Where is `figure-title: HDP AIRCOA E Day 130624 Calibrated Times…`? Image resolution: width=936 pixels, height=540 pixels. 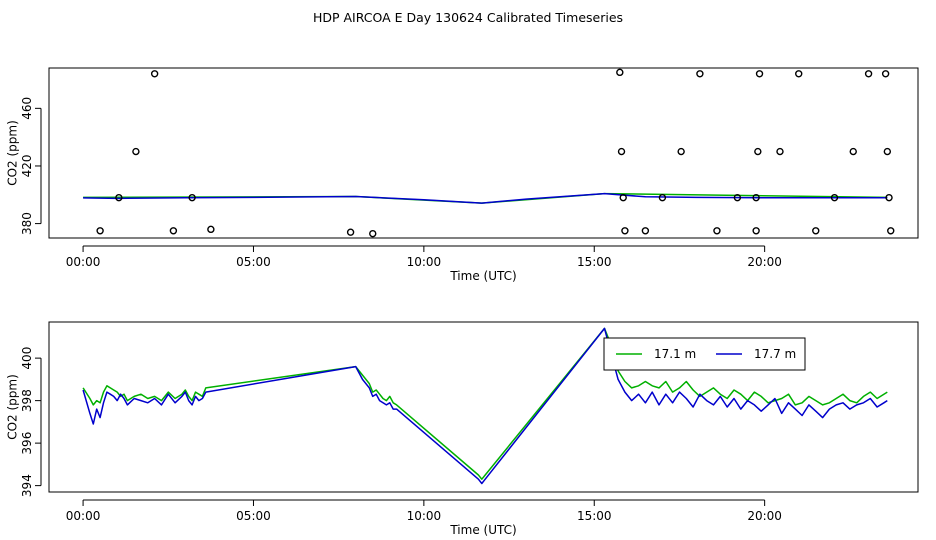
figure-title: HDP AIRCOA E Day 130624 Calibrated Times… is located at coordinates (468, 17).